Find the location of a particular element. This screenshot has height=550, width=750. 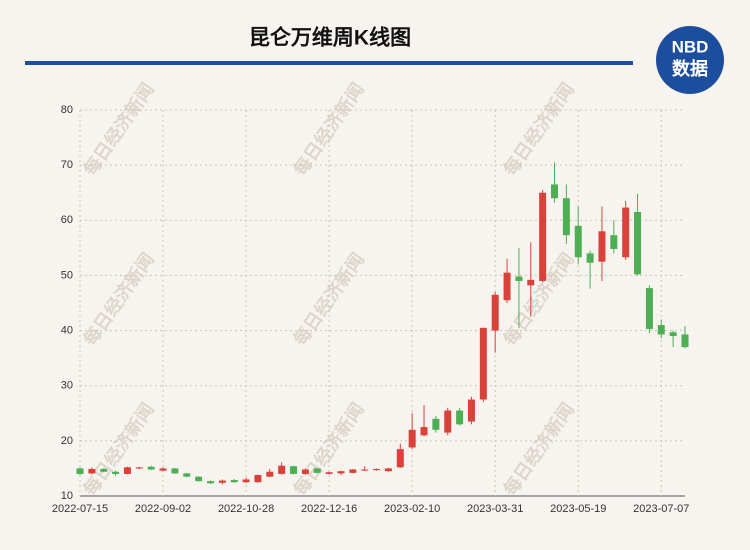

x-tick-label: 2023-03-31 is located at coordinates (495, 509).